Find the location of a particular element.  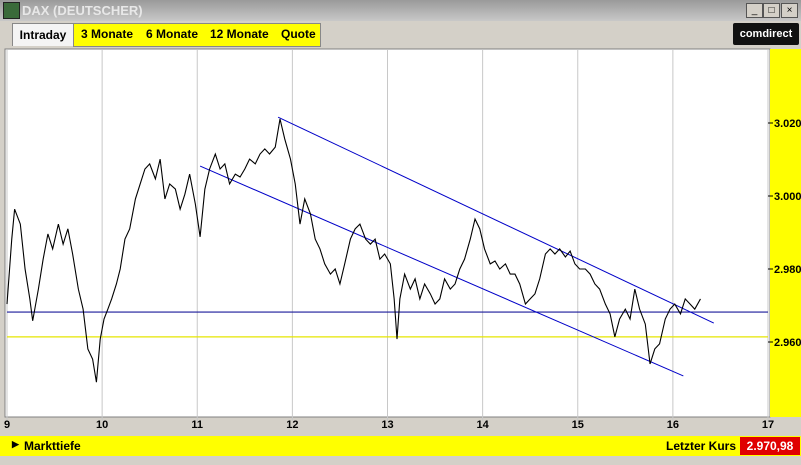

x-tick-label: 11 is located at coordinates (197, 425).